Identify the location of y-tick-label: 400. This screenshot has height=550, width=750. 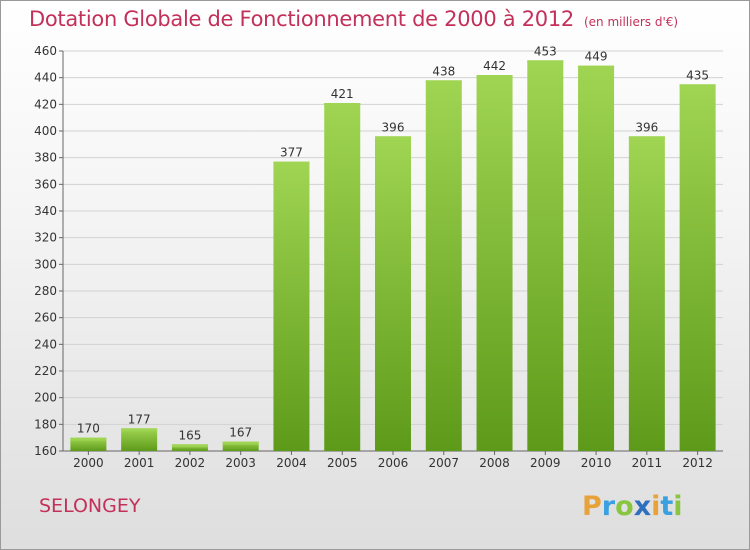
(45, 131).